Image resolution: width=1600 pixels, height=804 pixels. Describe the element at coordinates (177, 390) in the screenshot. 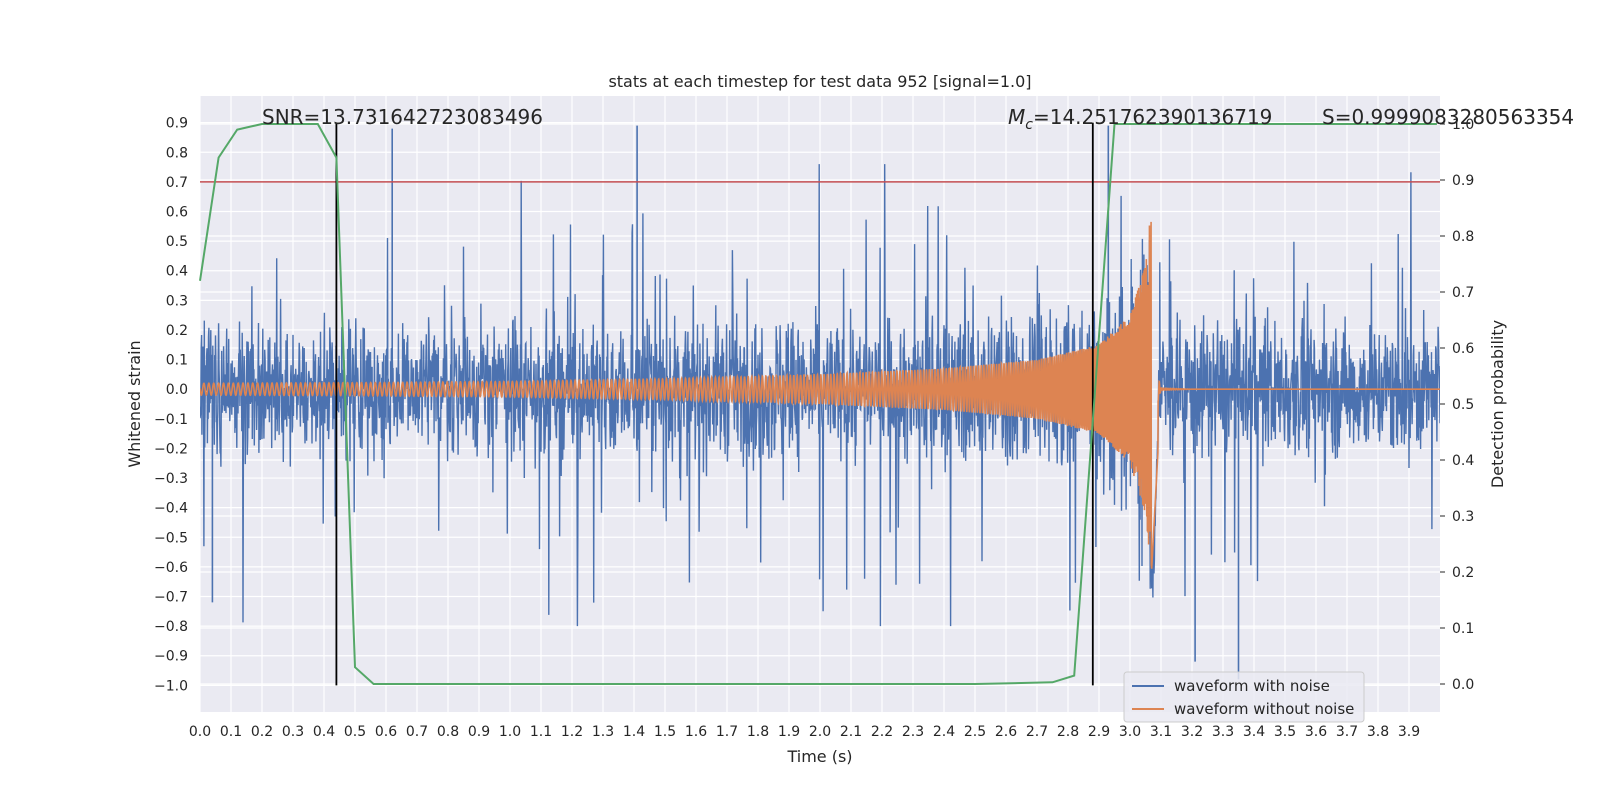

I see `y-tick-label-left: 0.0` at that location.